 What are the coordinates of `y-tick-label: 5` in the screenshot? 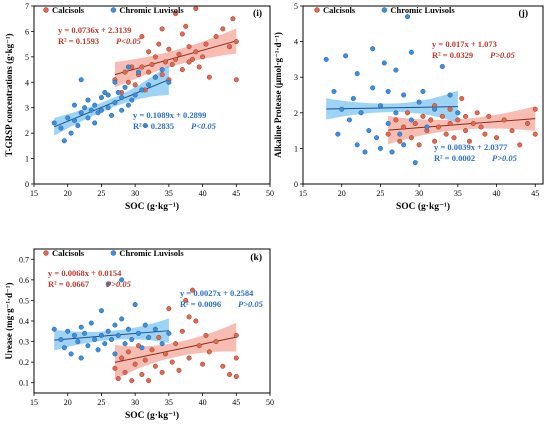 It's located at (296, 6).